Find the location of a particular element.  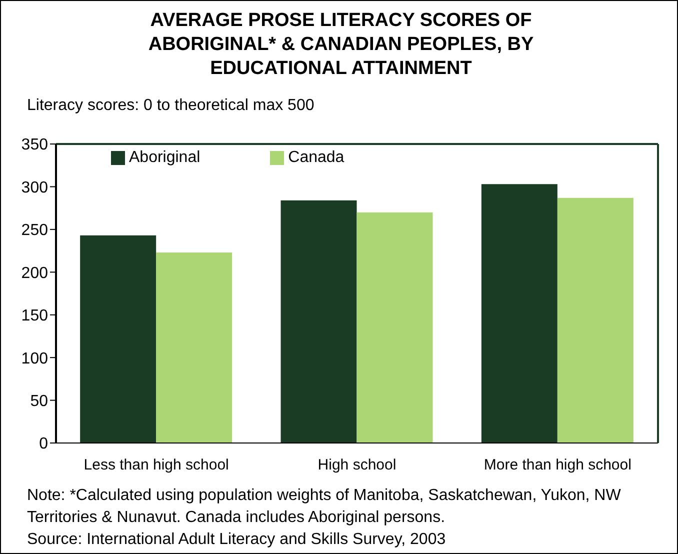

y-tick-label: 200 is located at coordinates (34, 273).